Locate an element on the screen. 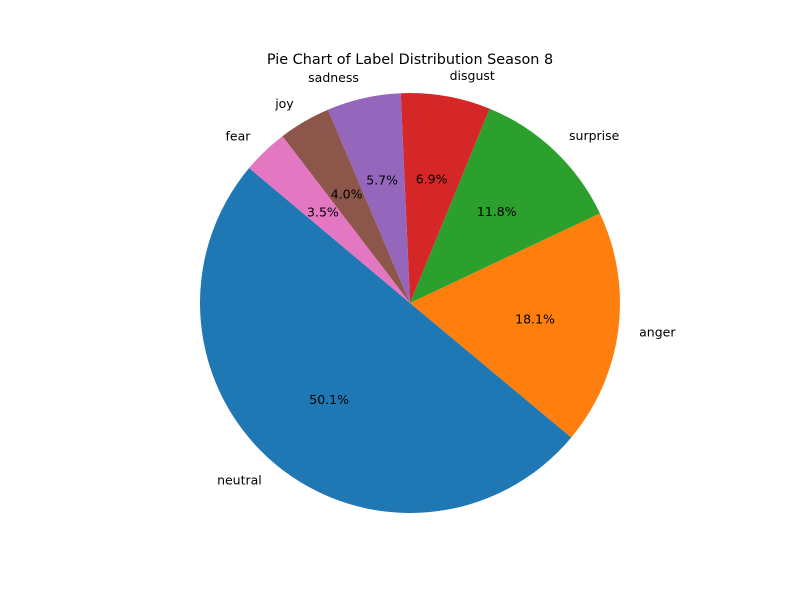 The image size is (800, 600). slice-label-neutral: neutral is located at coordinates (239, 480).